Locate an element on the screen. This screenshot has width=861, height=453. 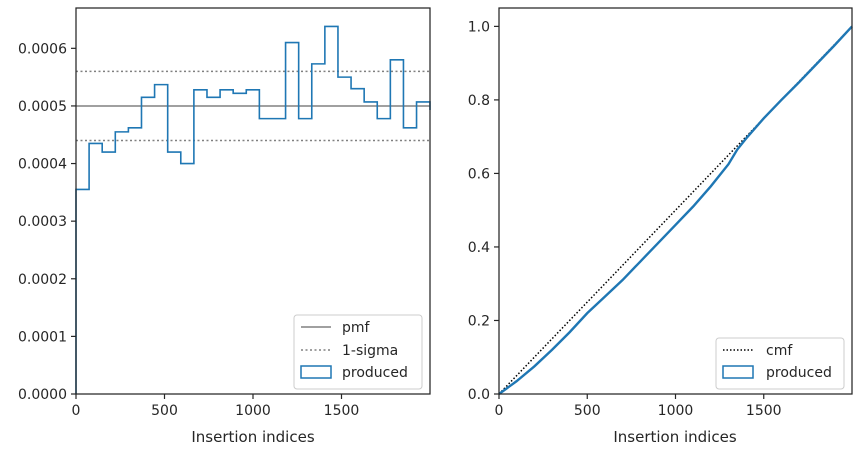
legend-produced-label-right: produced is located at coordinates (799, 373).